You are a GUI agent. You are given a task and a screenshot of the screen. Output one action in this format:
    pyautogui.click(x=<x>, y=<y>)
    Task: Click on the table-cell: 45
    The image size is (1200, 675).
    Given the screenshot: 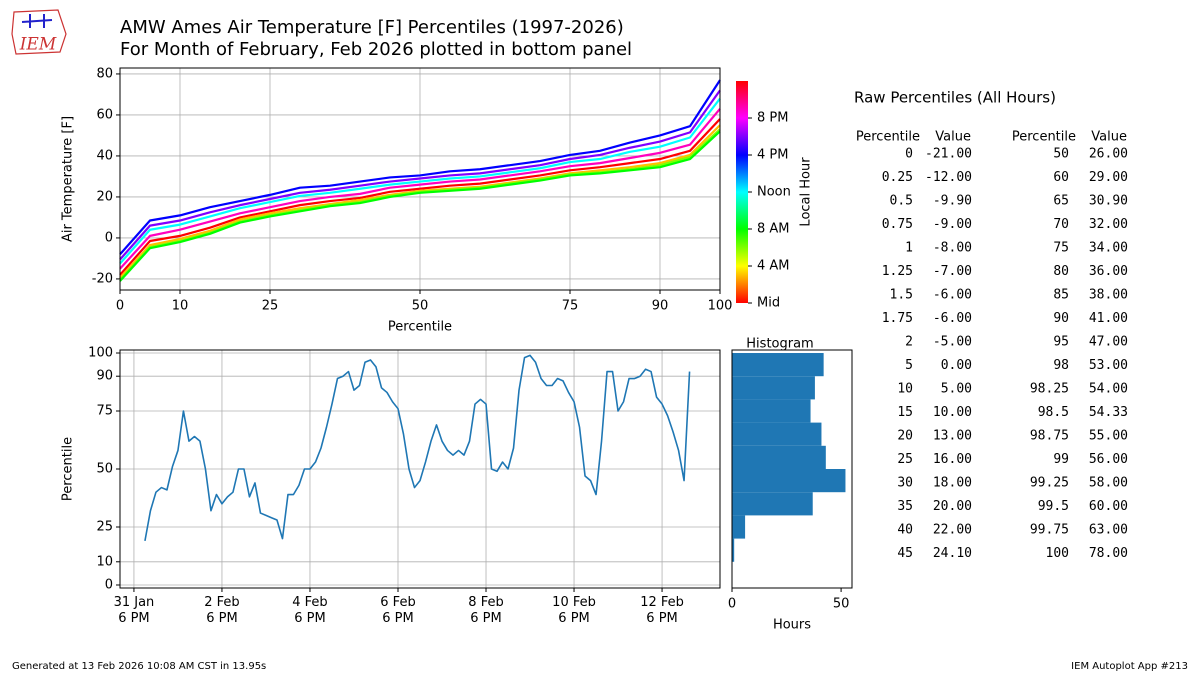 What is the action you would take?
    pyautogui.click(x=905, y=553)
    